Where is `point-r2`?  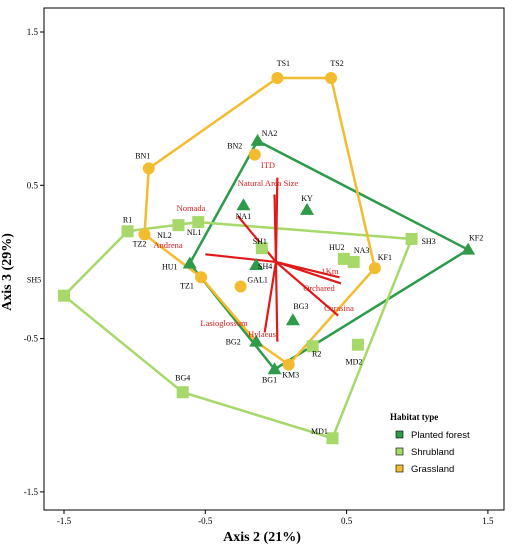 point-r2 is located at coordinates (312, 346).